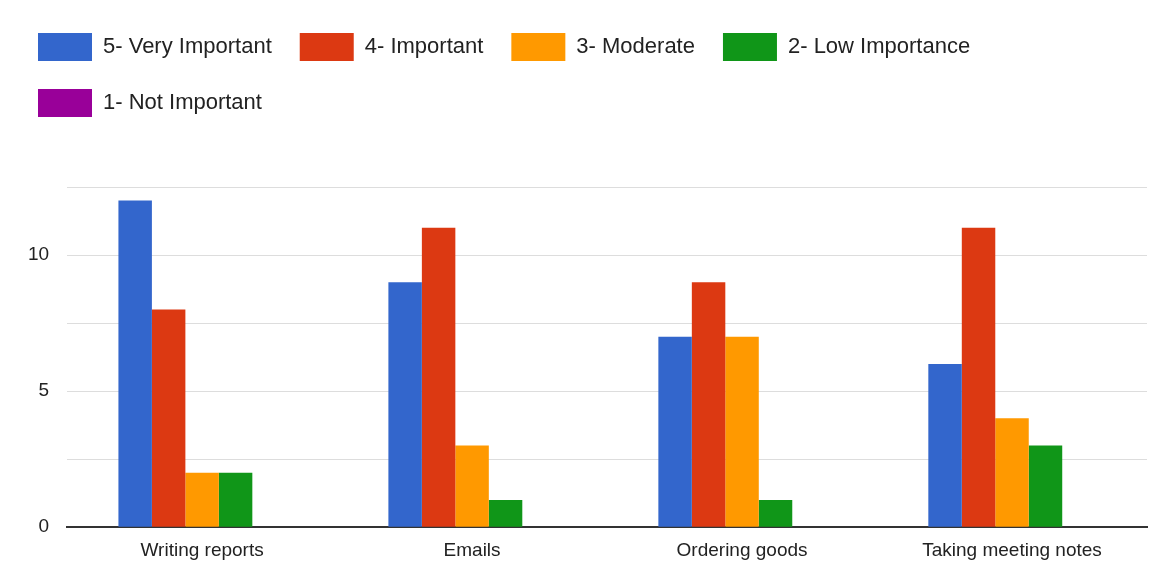 The height and width of the screenshot is (579, 1172). Describe the element at coordinates (44, 526) in the screenshot. I see `y-tick-label: 0` at that location.